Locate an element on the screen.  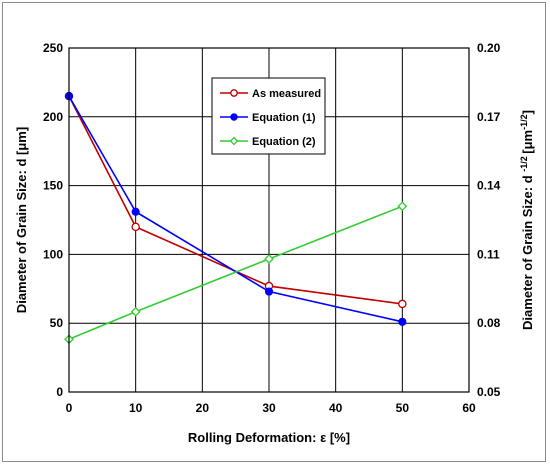
x-tick-label: 20 is located at coordinates (203, 408).